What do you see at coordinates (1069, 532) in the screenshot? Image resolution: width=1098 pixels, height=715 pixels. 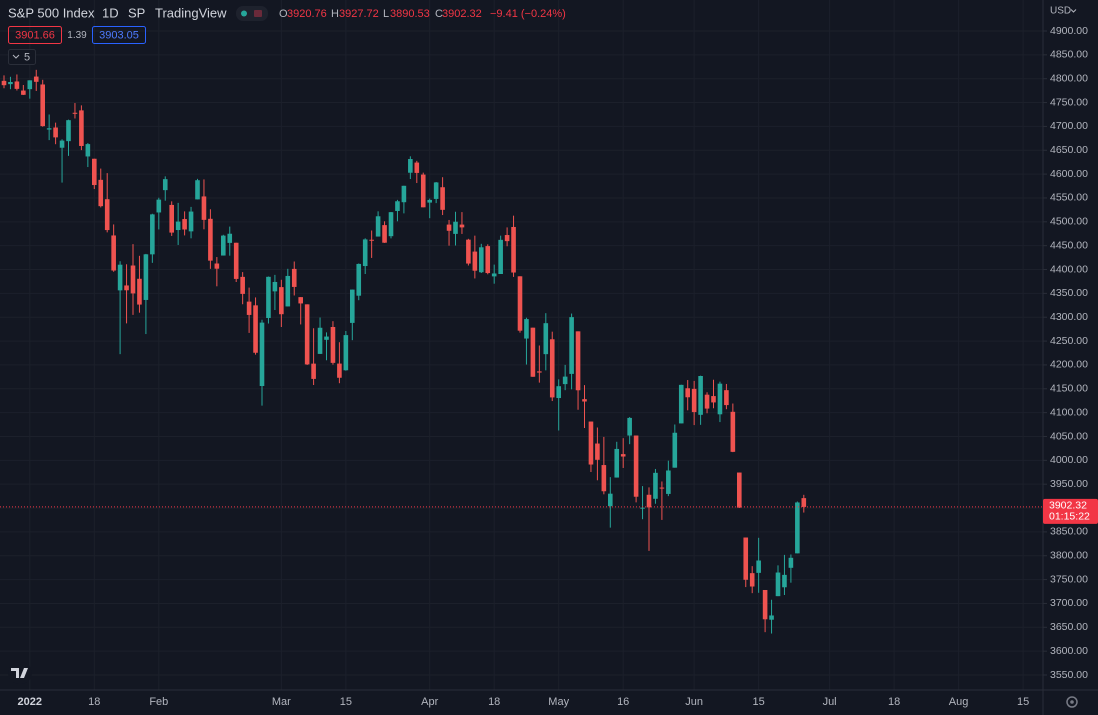 I see `y-tick-label: 3850.00` at bounding box center [1069, 532].